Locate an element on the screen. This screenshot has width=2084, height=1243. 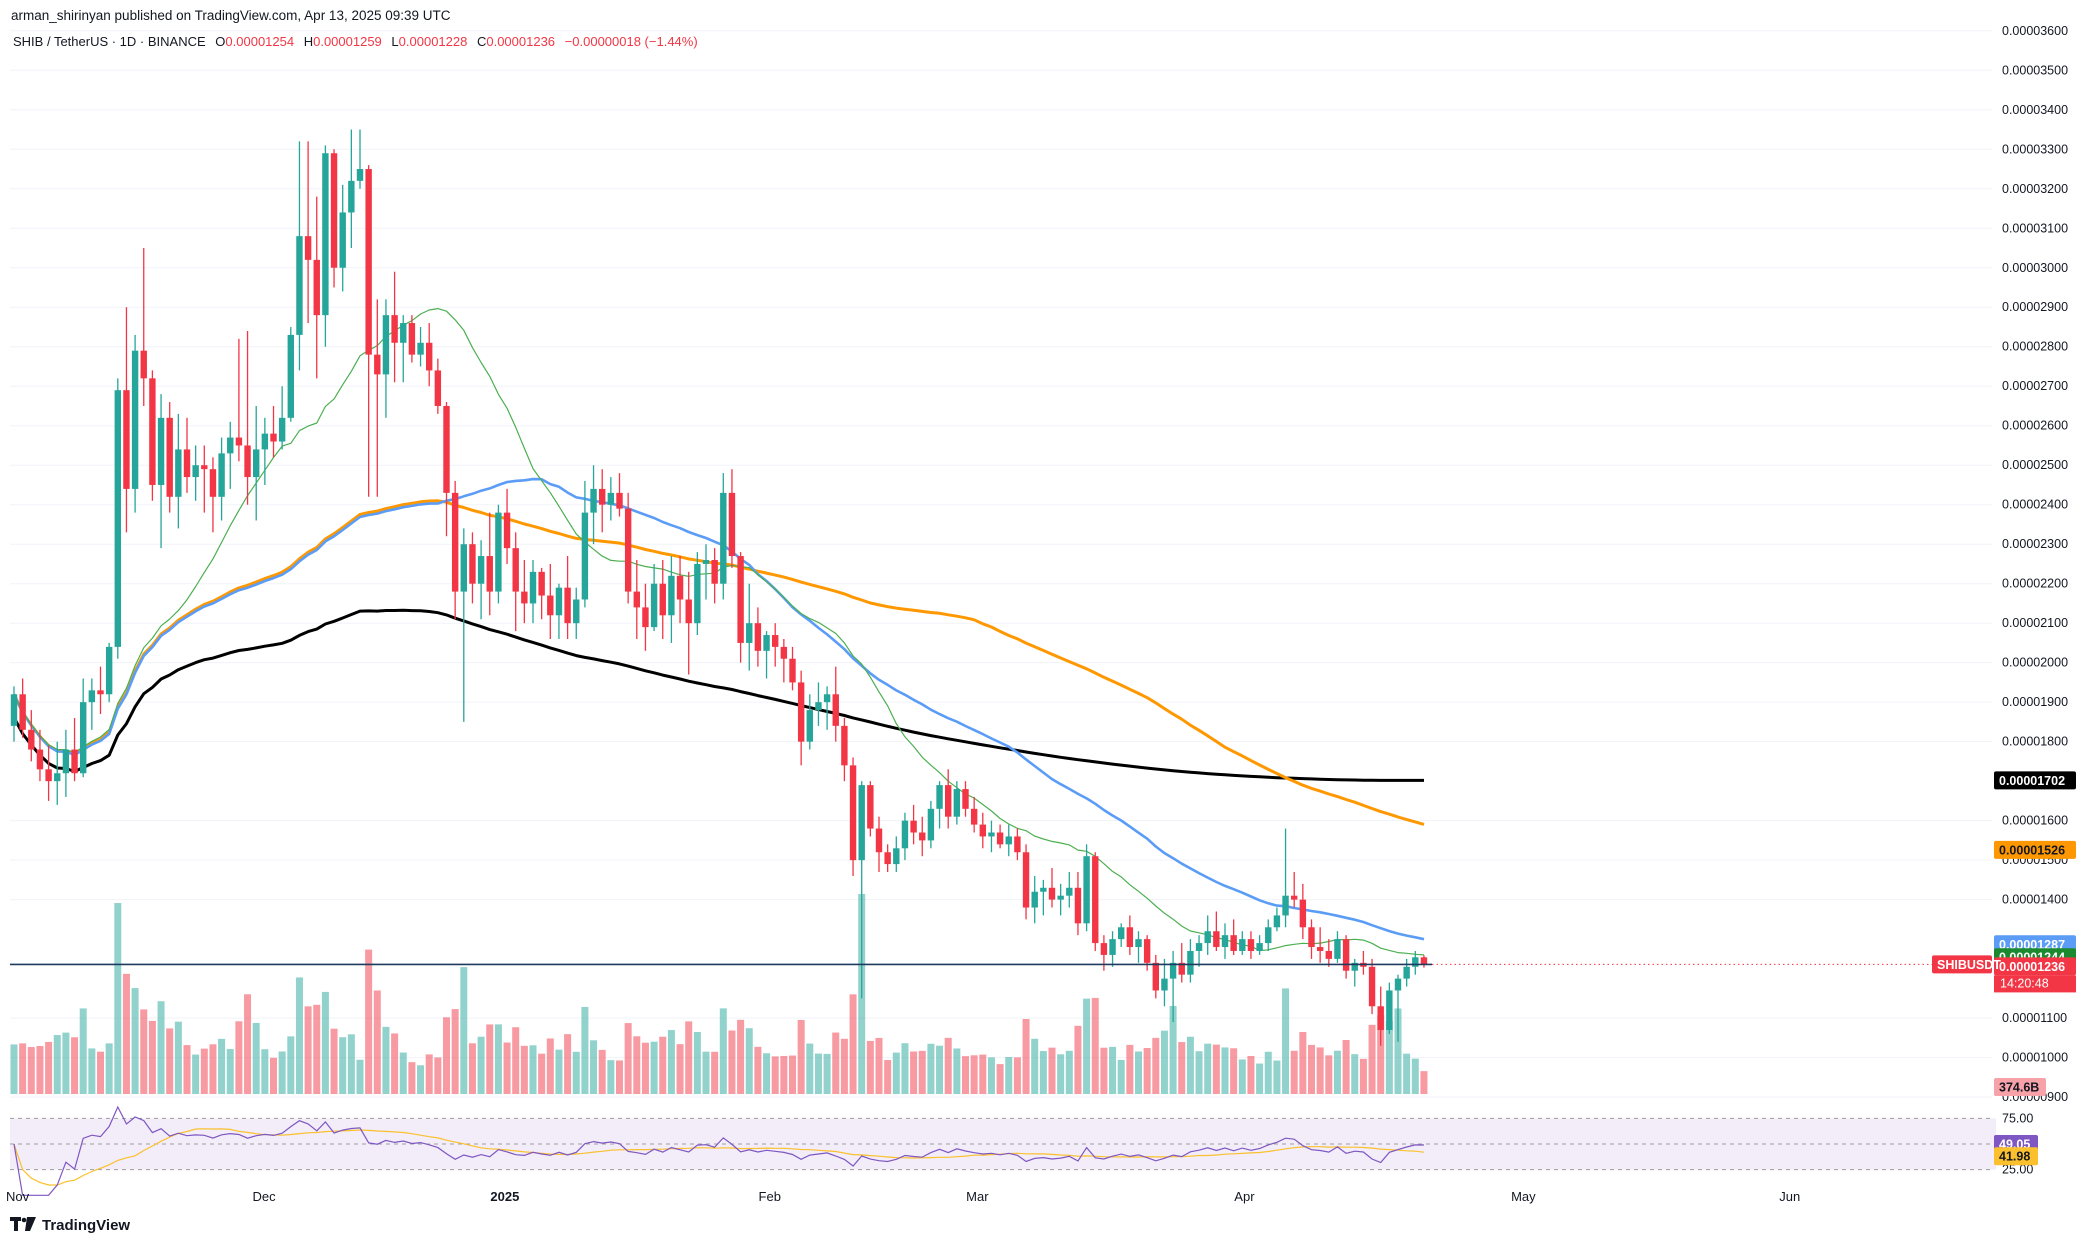
y-axis-tick-label: 0.00003200 is located at coordinates (2035, 189).